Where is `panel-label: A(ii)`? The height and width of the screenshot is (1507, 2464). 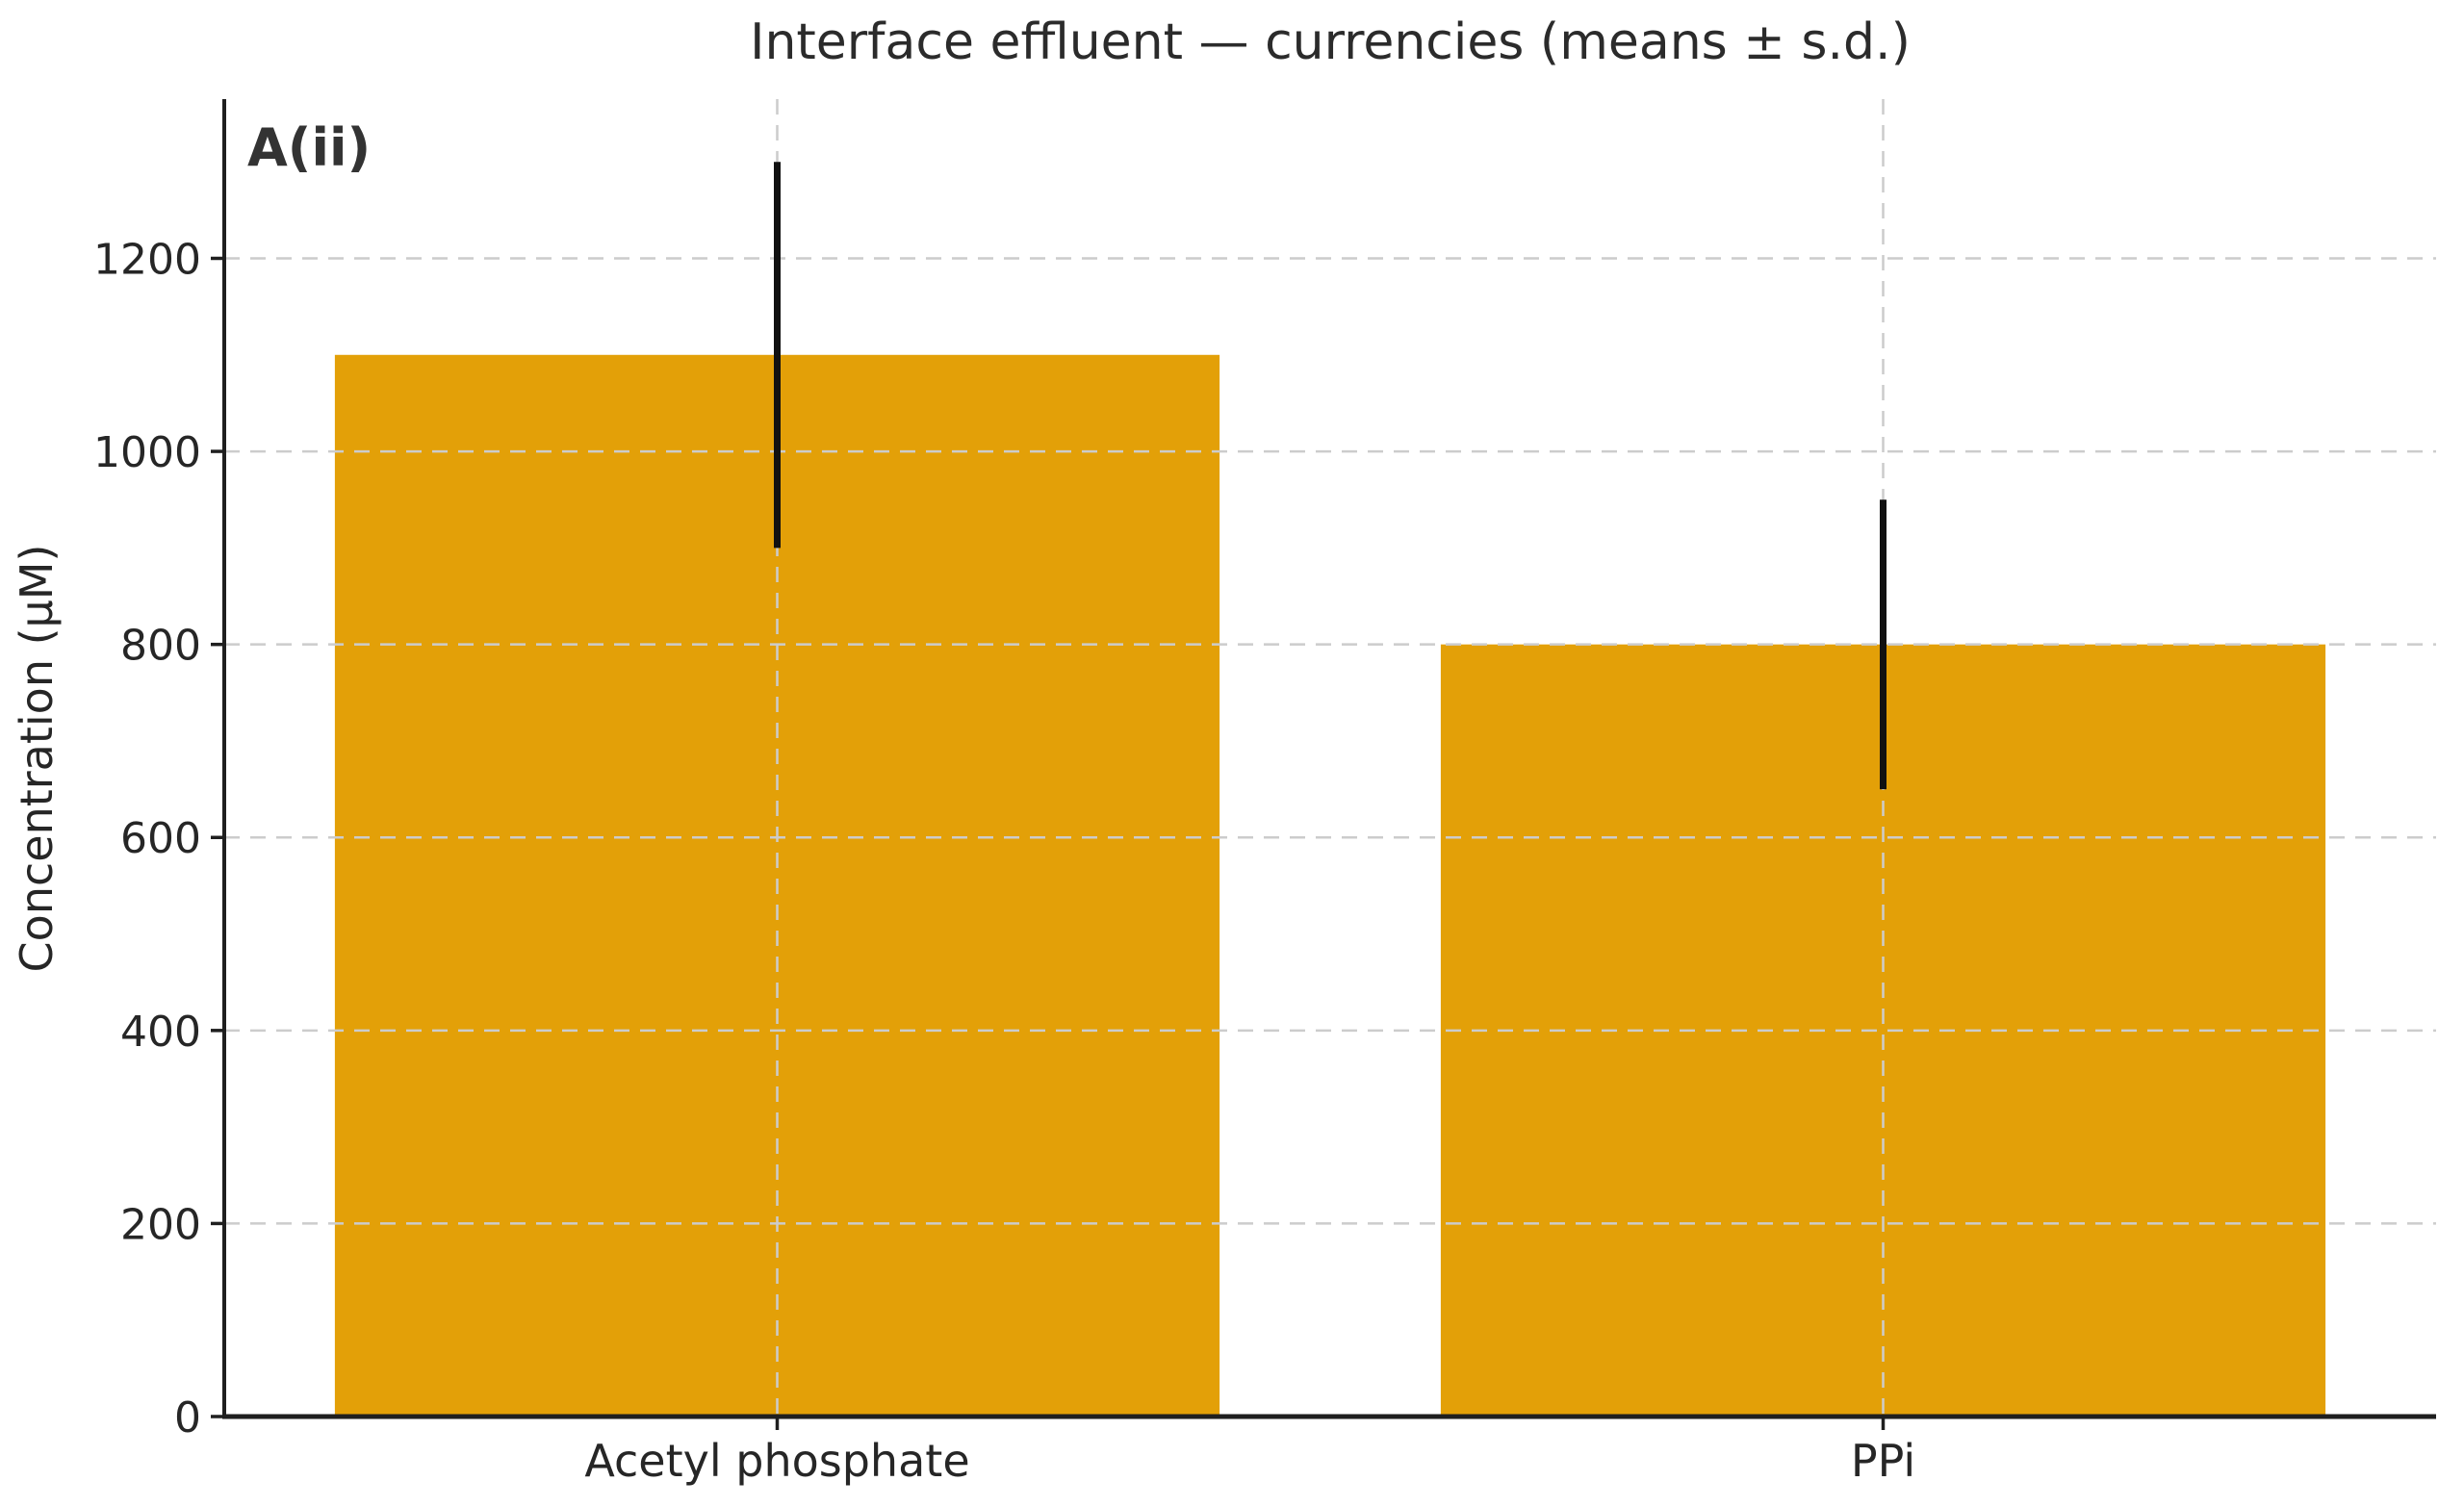
panel-label: A(ii) is located at coordinates (309, 147).